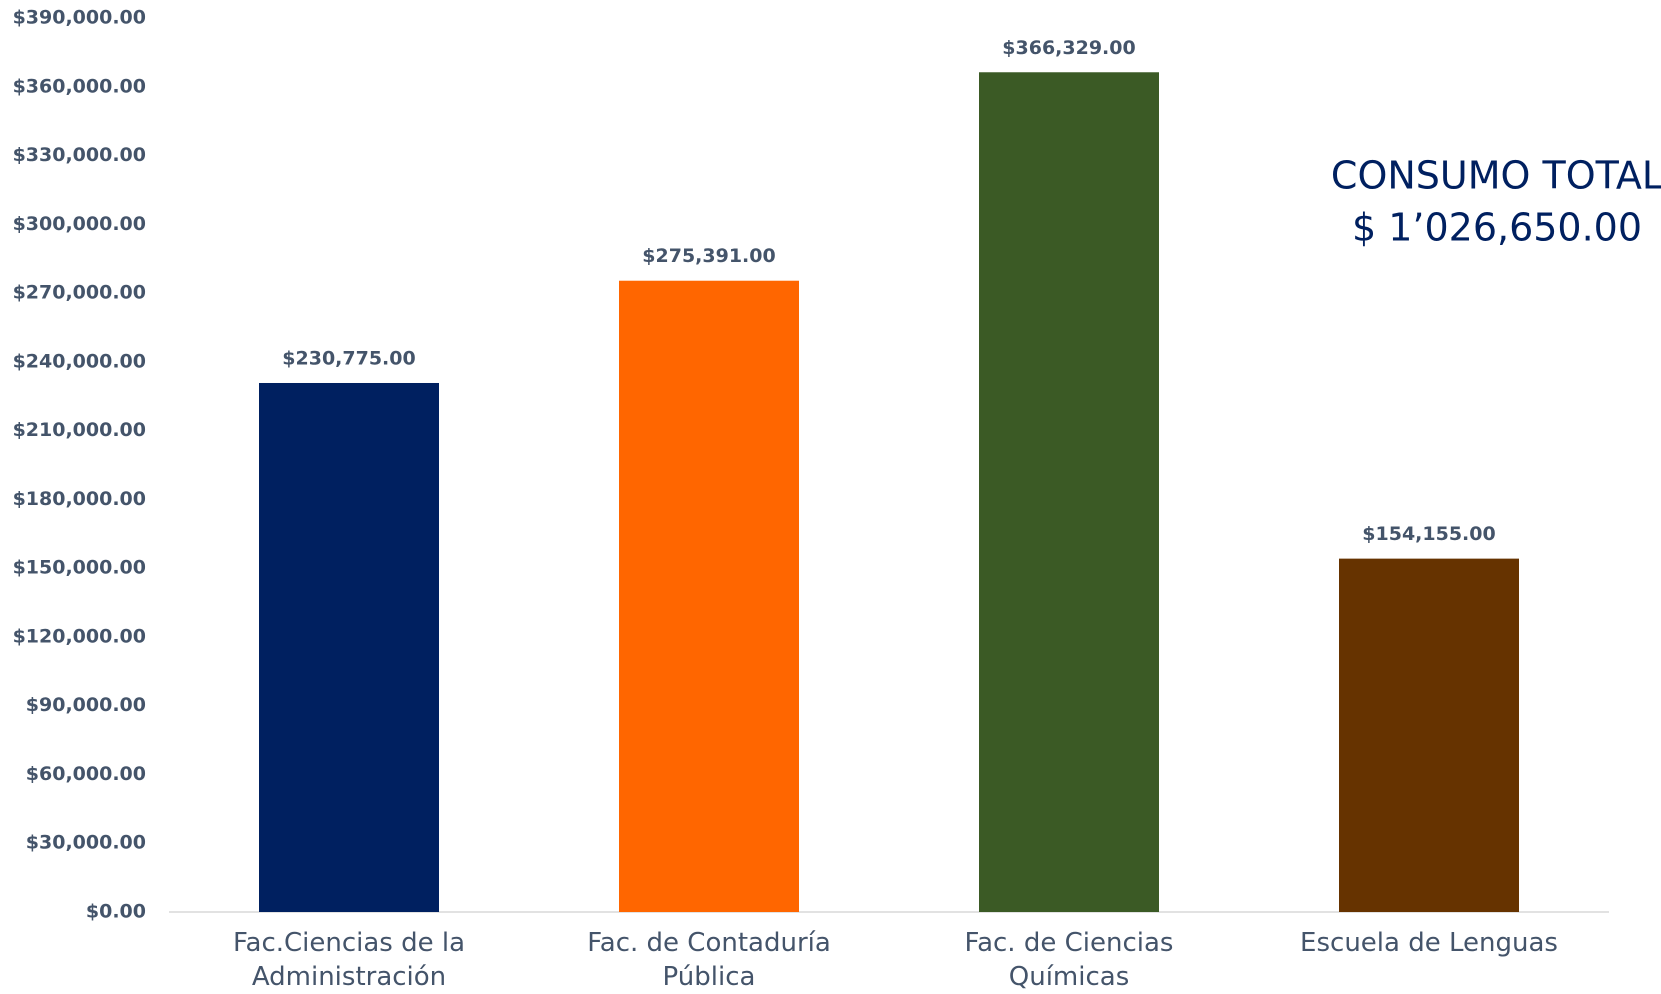  Describe the element at coordinates (79, 86) in the screenshot. I see `y-tick-label: $360,000.00` at that location.